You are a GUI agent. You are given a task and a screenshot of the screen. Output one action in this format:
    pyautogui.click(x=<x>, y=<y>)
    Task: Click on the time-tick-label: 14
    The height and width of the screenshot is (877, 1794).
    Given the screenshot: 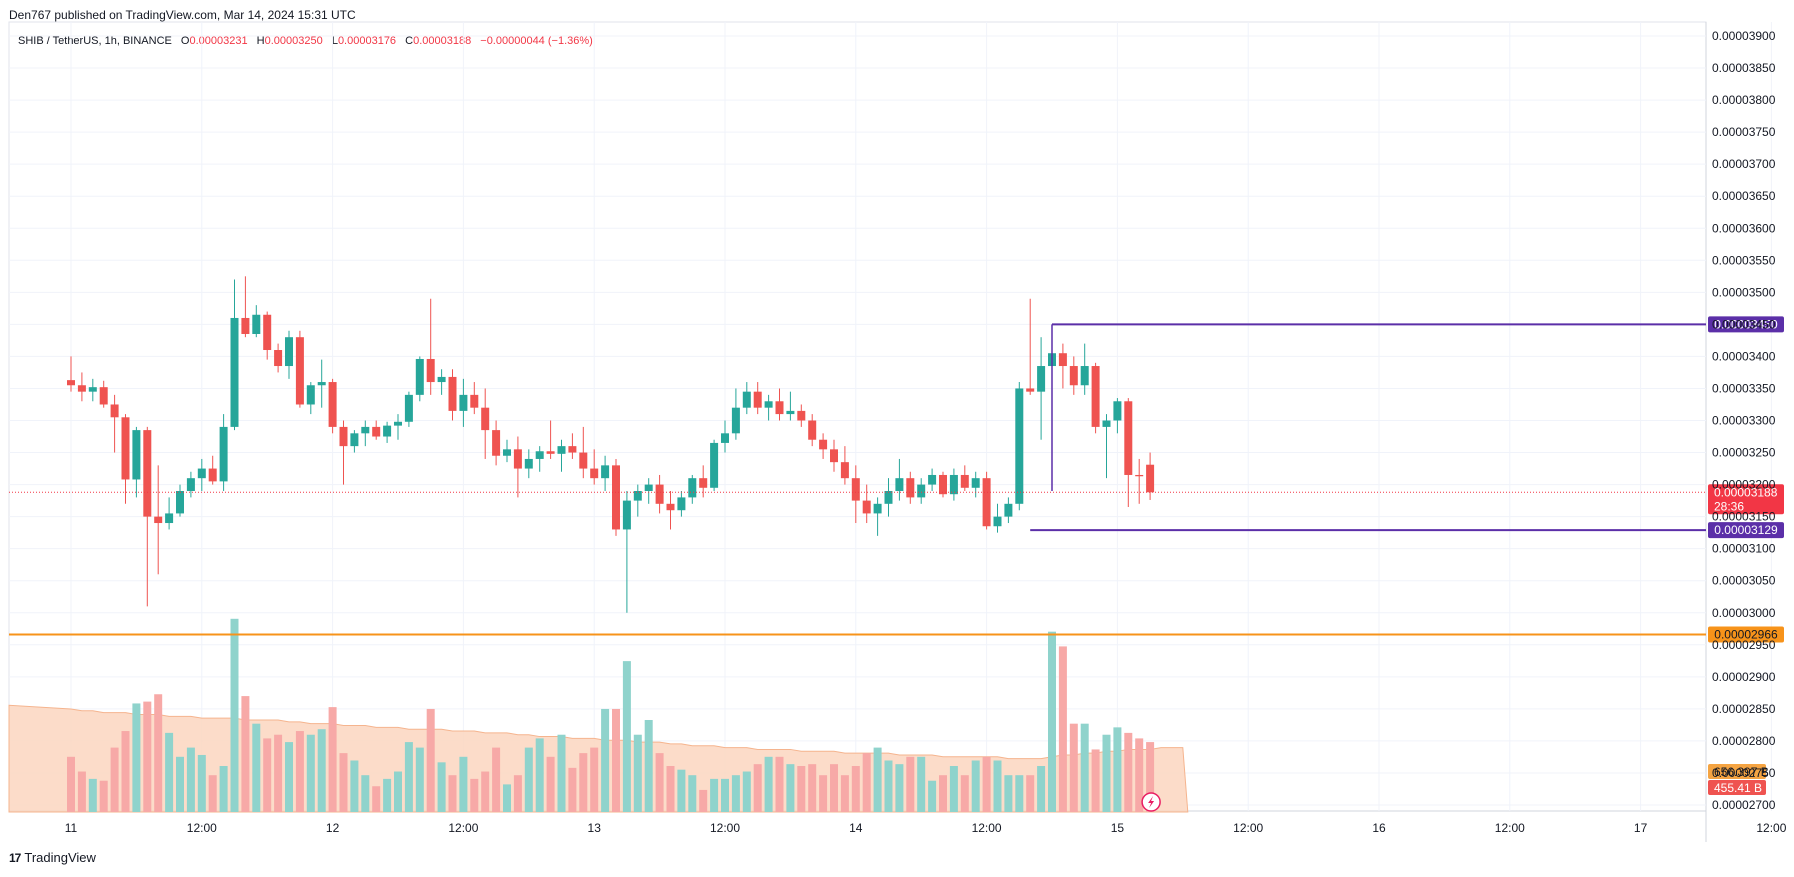 What is the action you would take?
    pyautogui.click(x=856, y=828)
    